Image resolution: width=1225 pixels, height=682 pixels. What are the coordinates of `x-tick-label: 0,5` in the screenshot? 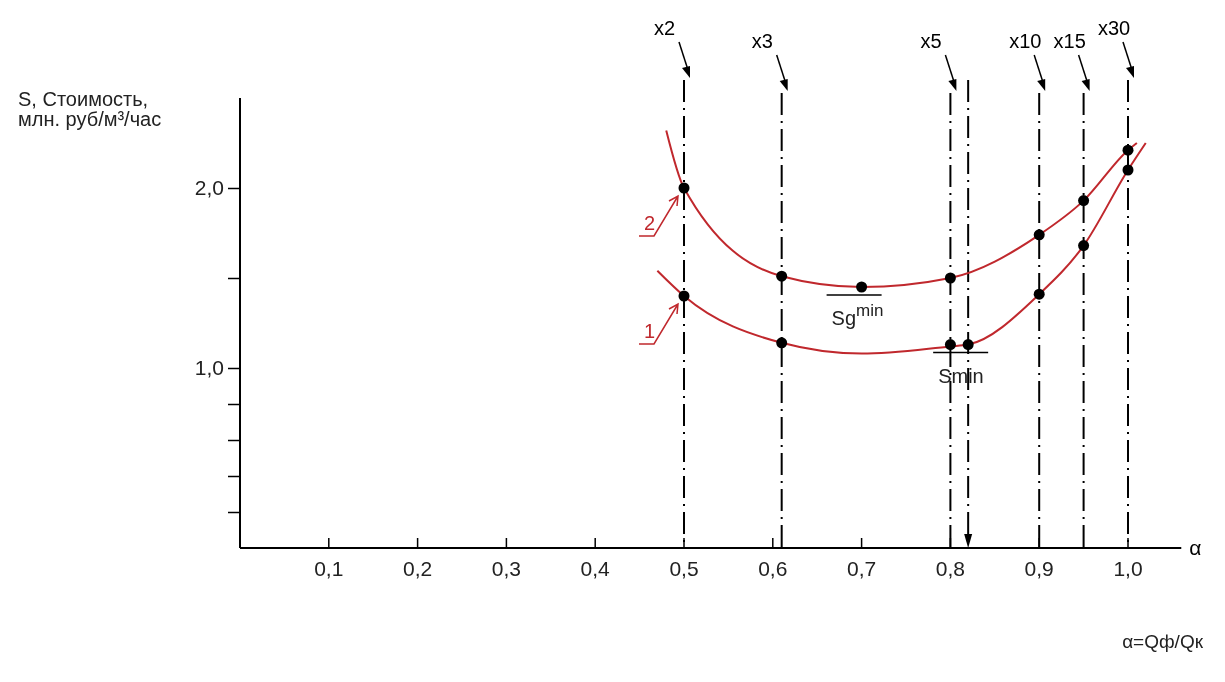 It's located at (684, 568).